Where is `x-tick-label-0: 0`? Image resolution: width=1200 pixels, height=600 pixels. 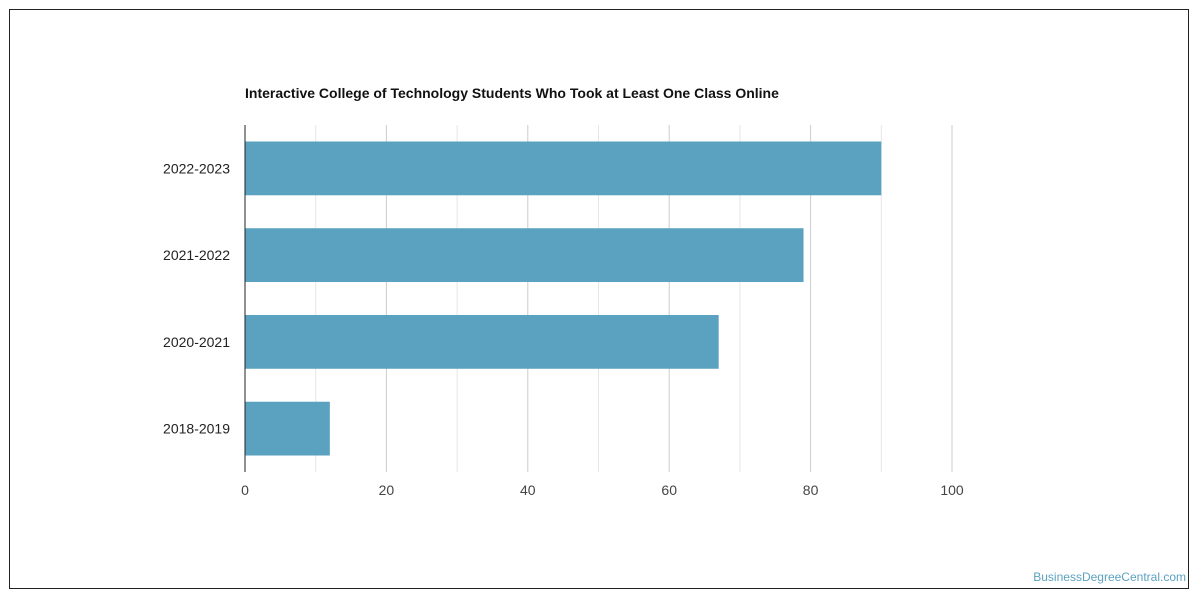 x-tick-label-0: 0 is located at coordinates (245, 490).